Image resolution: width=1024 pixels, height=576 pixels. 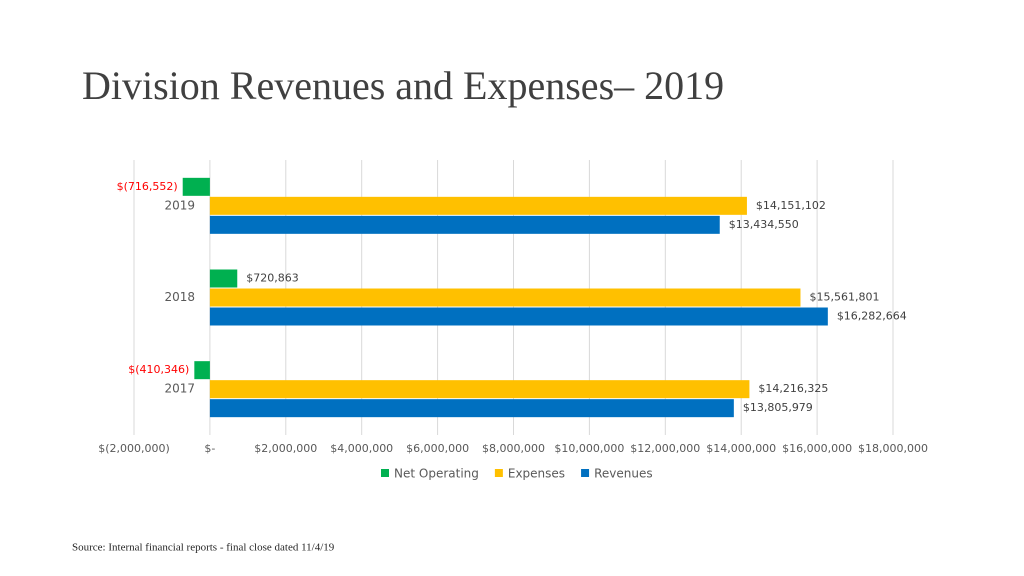 What do you see at coordinates (285, 448) in the screenshot?
I see `x-tick-label: $2,000,000` at bounding box center [285, 448].